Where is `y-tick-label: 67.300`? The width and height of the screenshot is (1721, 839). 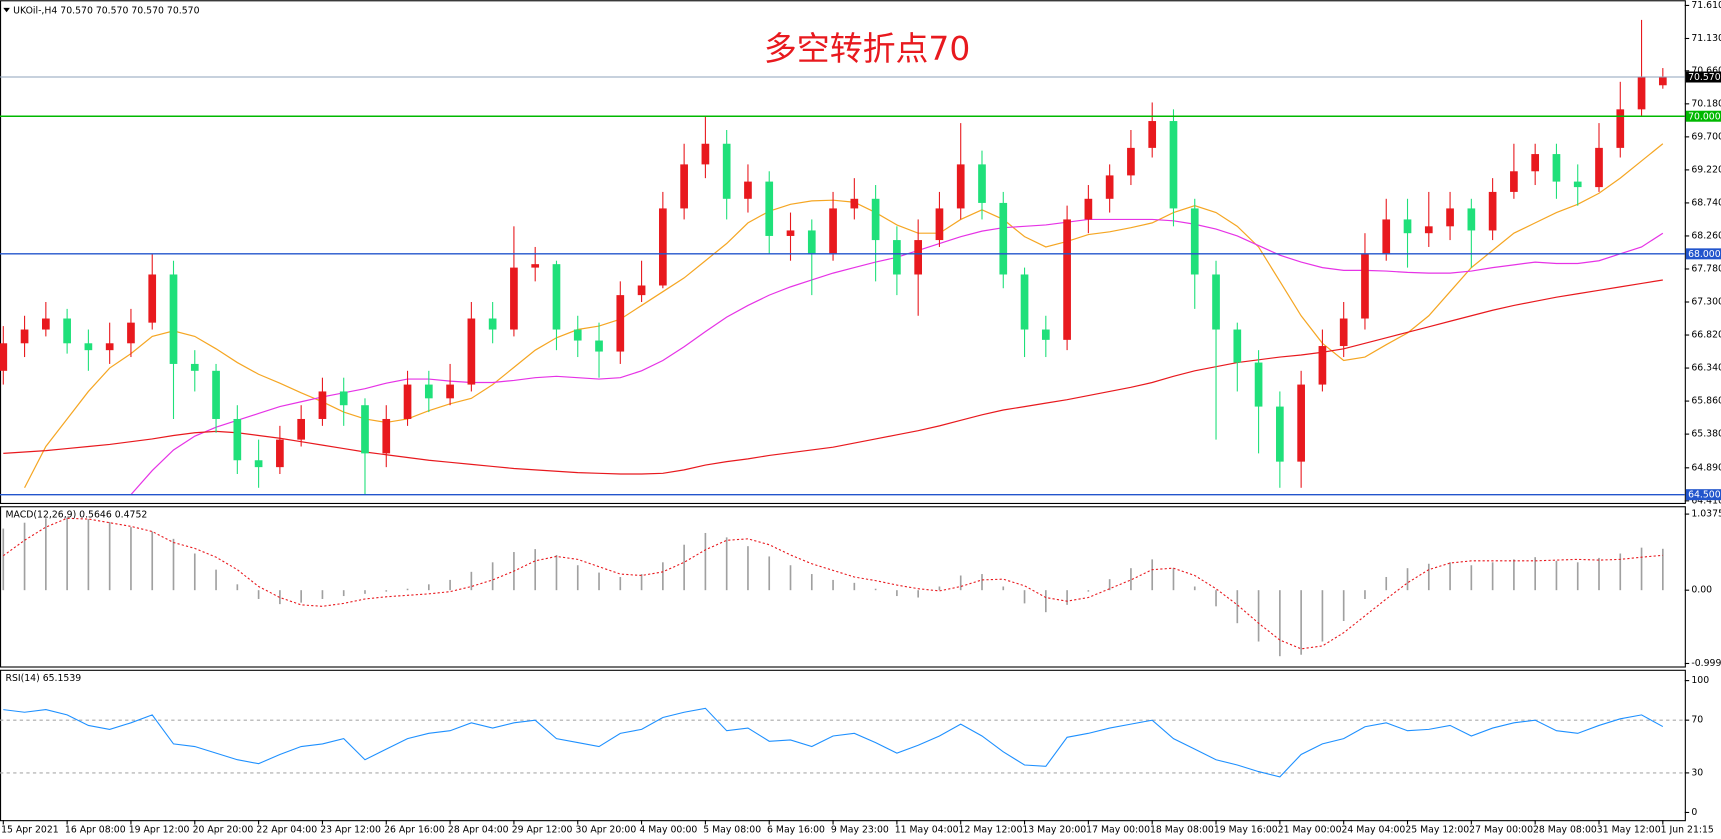 y-tick-label: 67.300 is located at coordinates (1706, 302).